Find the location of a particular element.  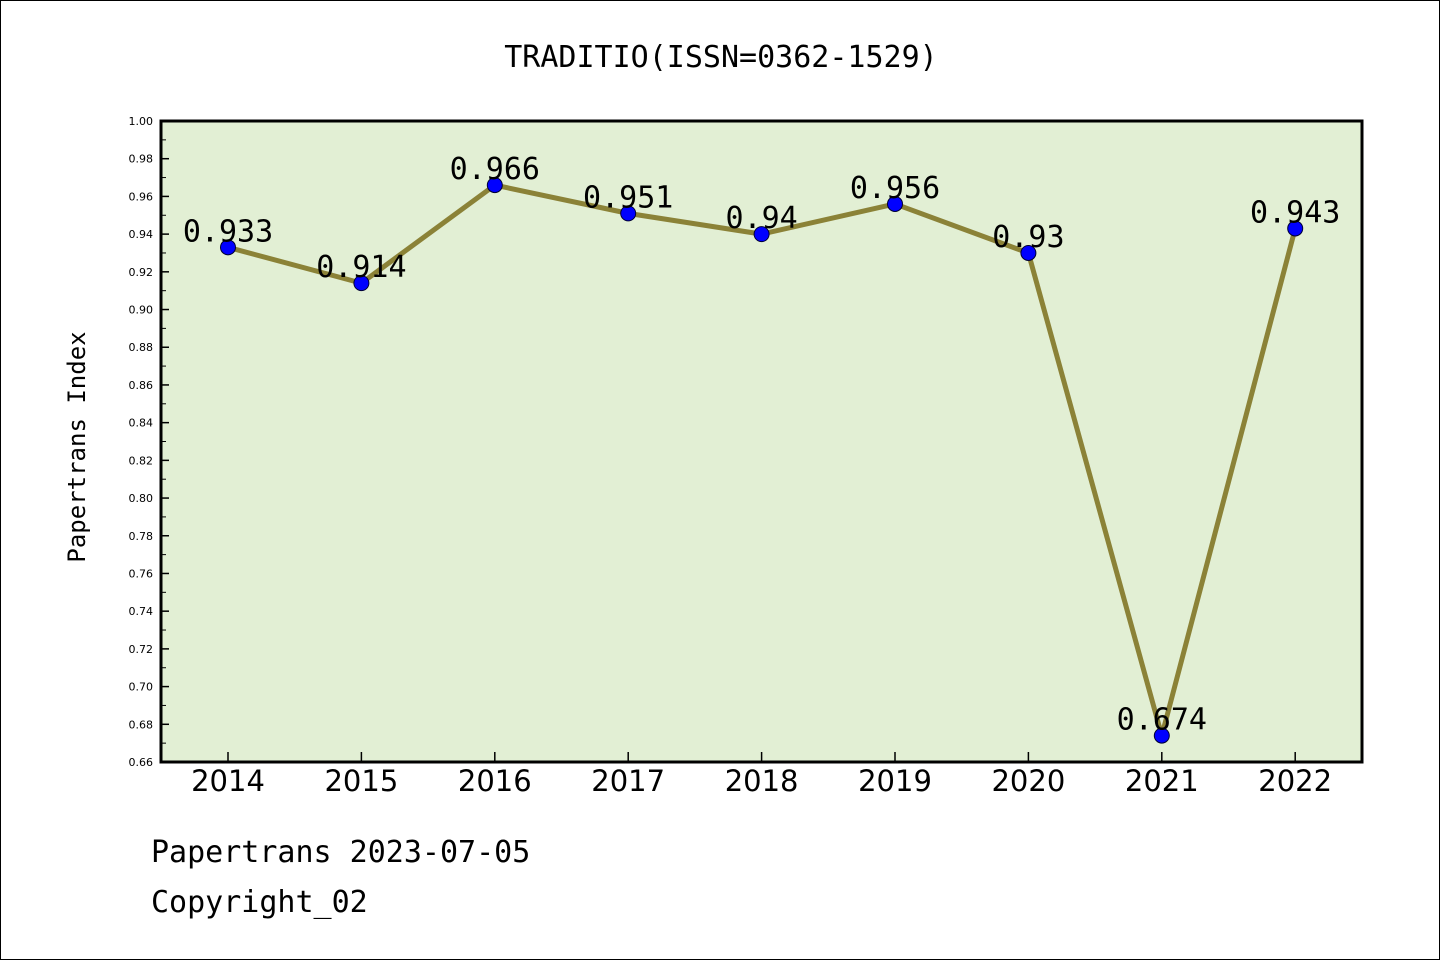

data-point-label: 0.94 is located at coordinates (761, 218).